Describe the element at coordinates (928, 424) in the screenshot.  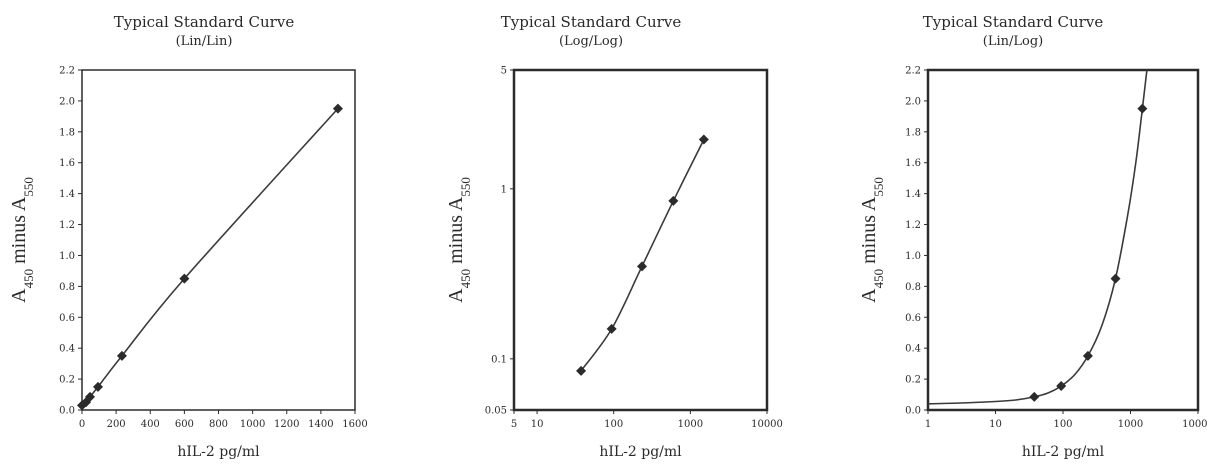
I see `x-tick-label: 1` at that location.